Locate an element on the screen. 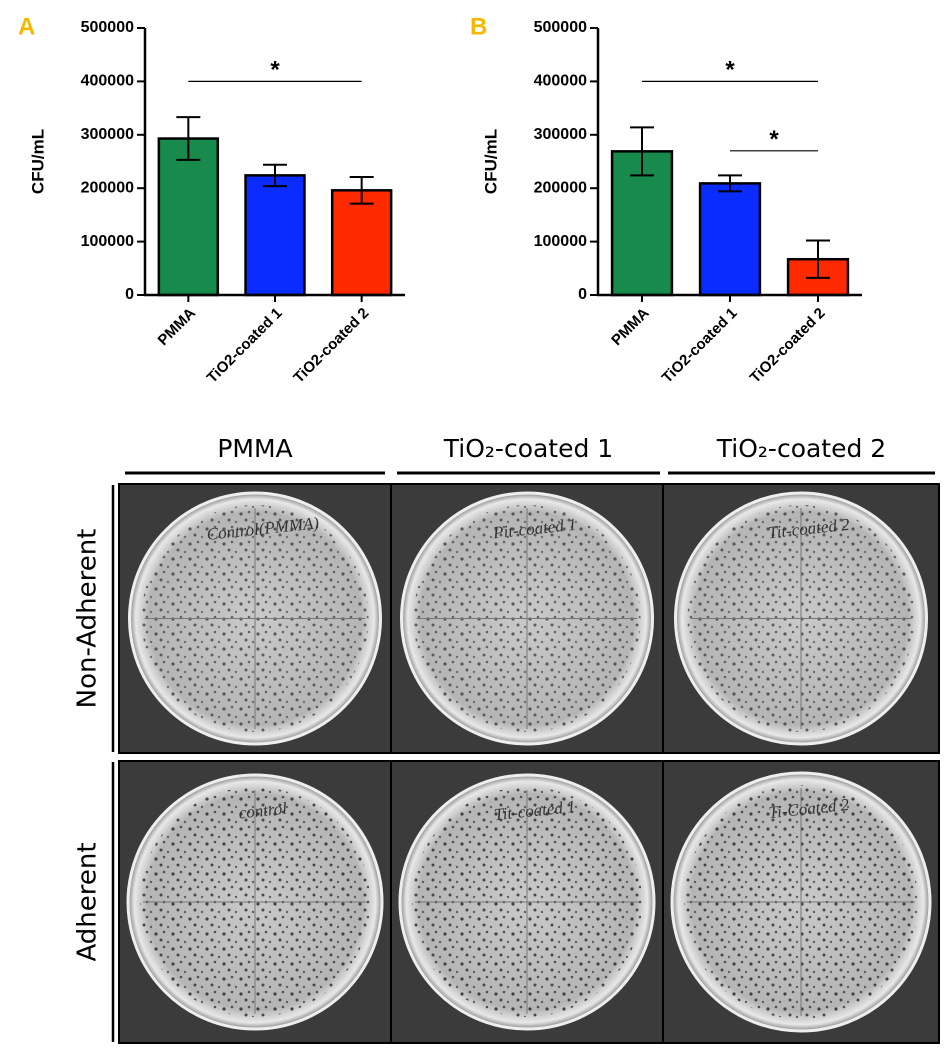 The image size is (950, 1050). row-header: Non-Adherent is located at coordinates (88, 619).